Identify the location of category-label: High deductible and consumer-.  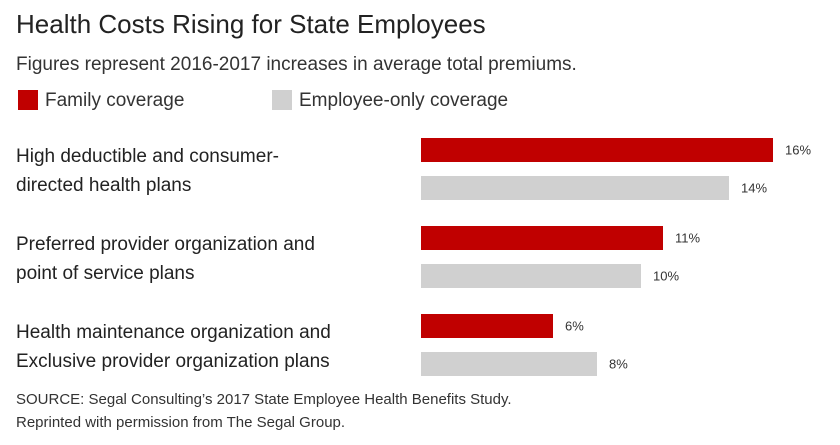
(147, 156).